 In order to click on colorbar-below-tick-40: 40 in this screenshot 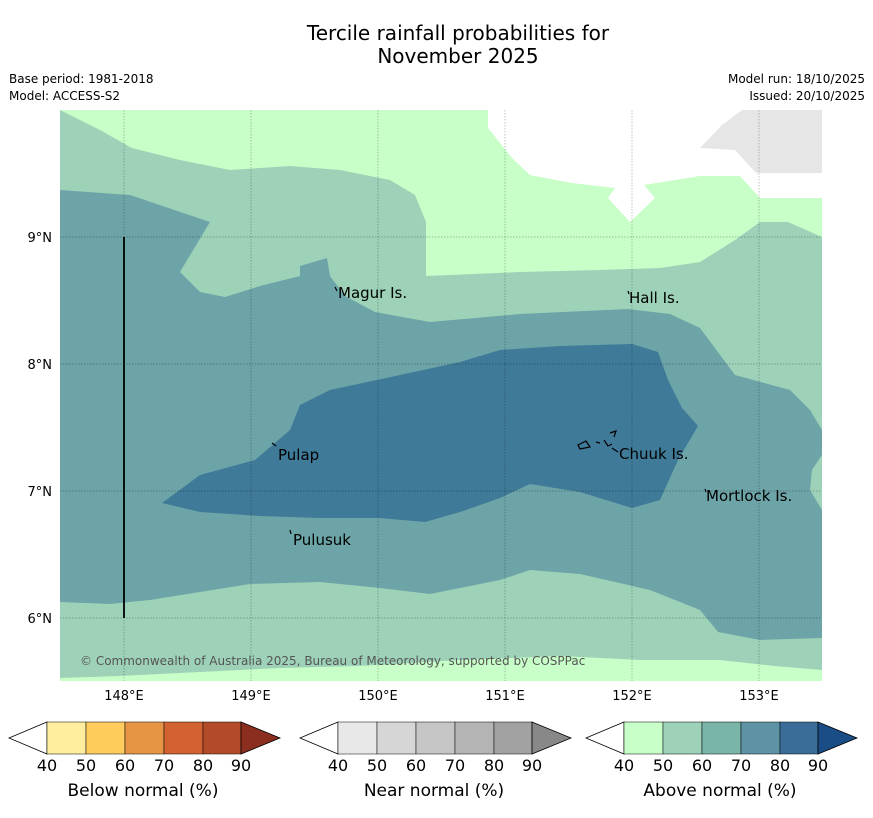, I will do `click(47, 765)`.